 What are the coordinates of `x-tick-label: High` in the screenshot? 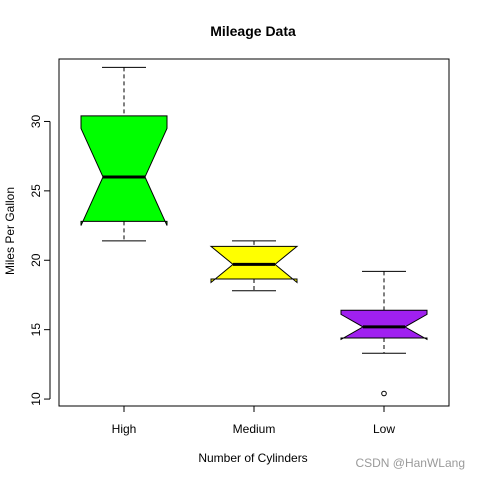 It's located at (124, 429).